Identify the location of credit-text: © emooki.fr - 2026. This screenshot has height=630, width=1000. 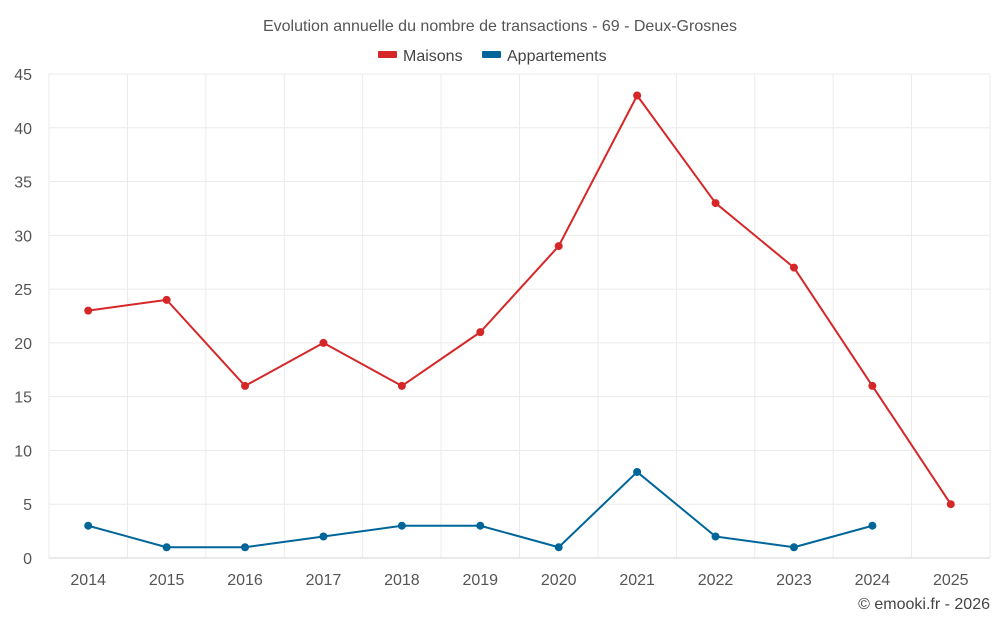
(924, 604).